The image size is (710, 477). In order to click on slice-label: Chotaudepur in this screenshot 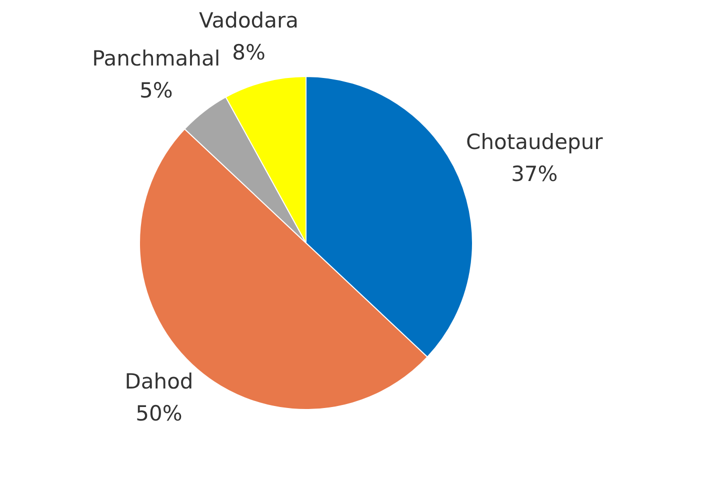, I will do `click(535, 142)`.